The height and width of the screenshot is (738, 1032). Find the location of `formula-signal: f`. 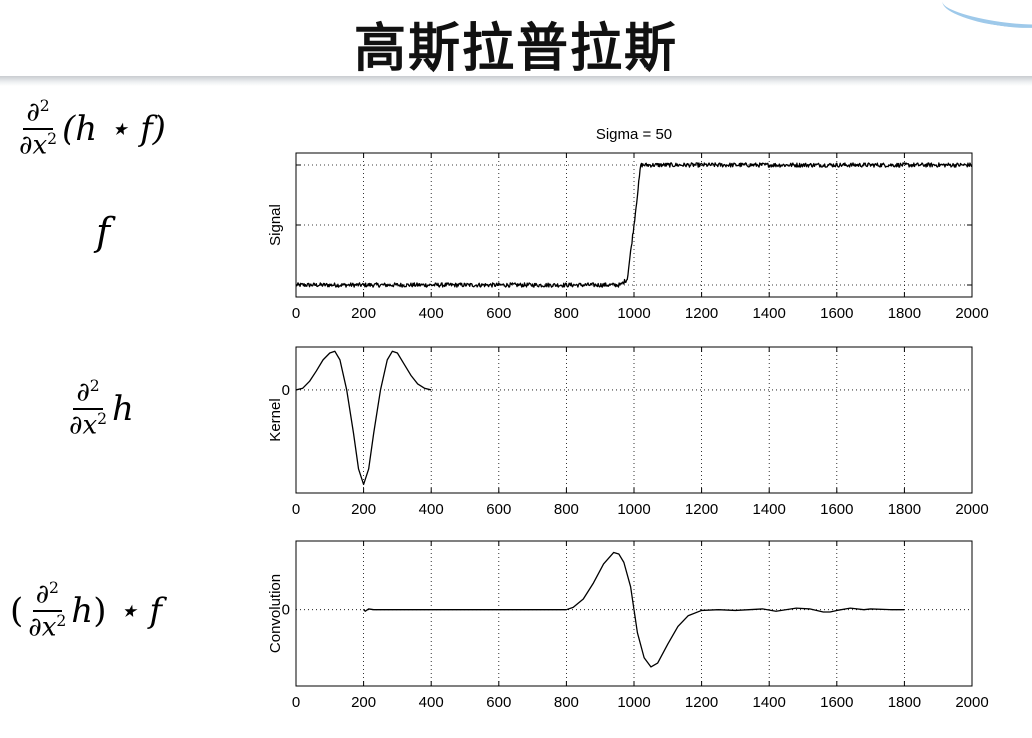

formula-signal: f is located at coordinates (103, 232).